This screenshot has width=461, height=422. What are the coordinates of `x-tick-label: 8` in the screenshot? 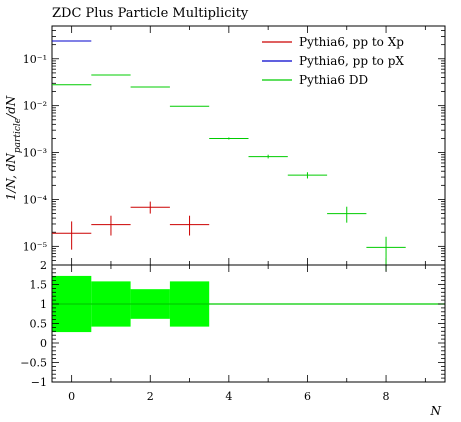 It's located at (386, 396).